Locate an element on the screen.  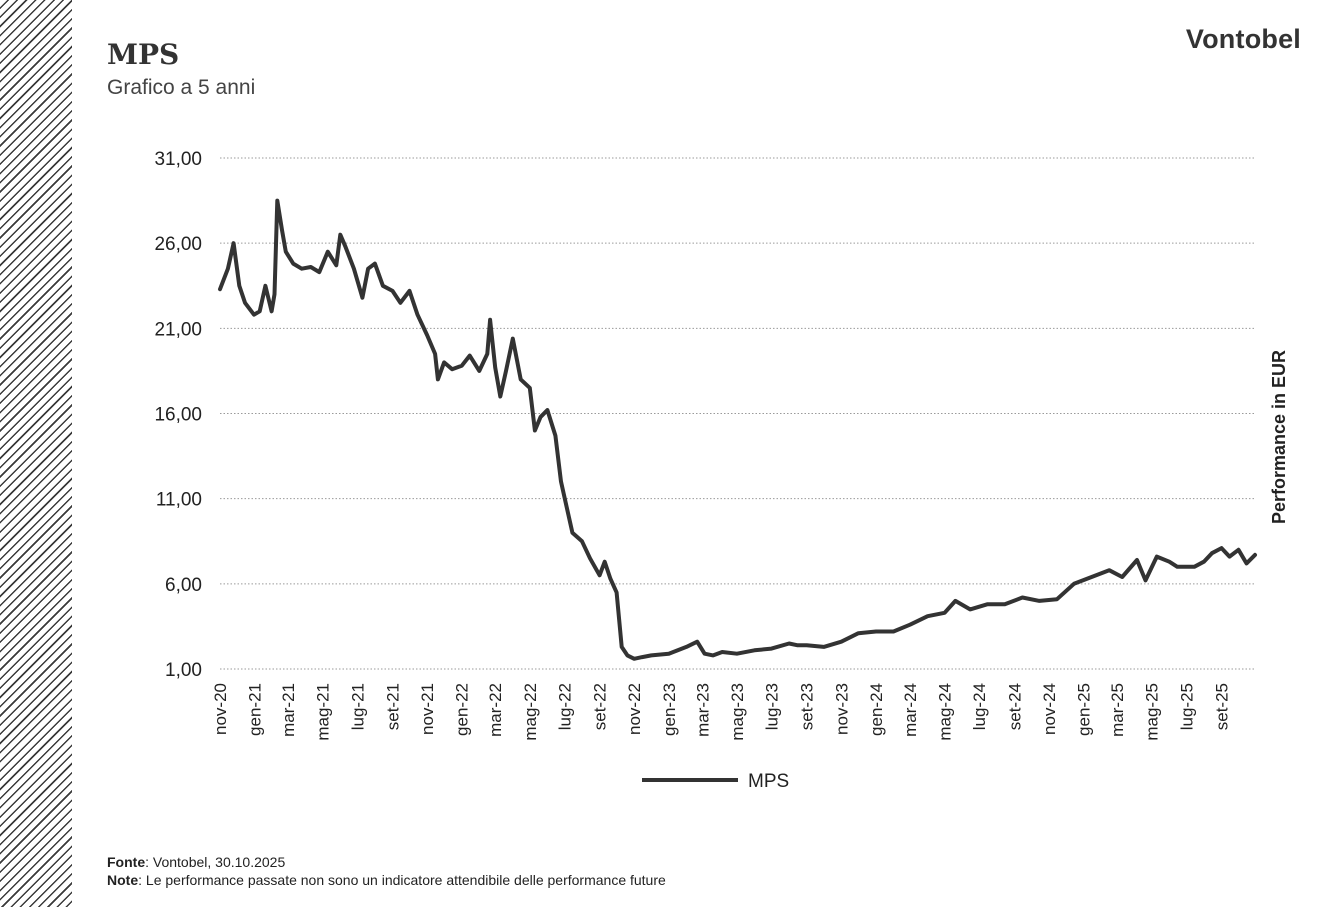
x-tick-label: lug-24 is located at coordinates (979, 706).